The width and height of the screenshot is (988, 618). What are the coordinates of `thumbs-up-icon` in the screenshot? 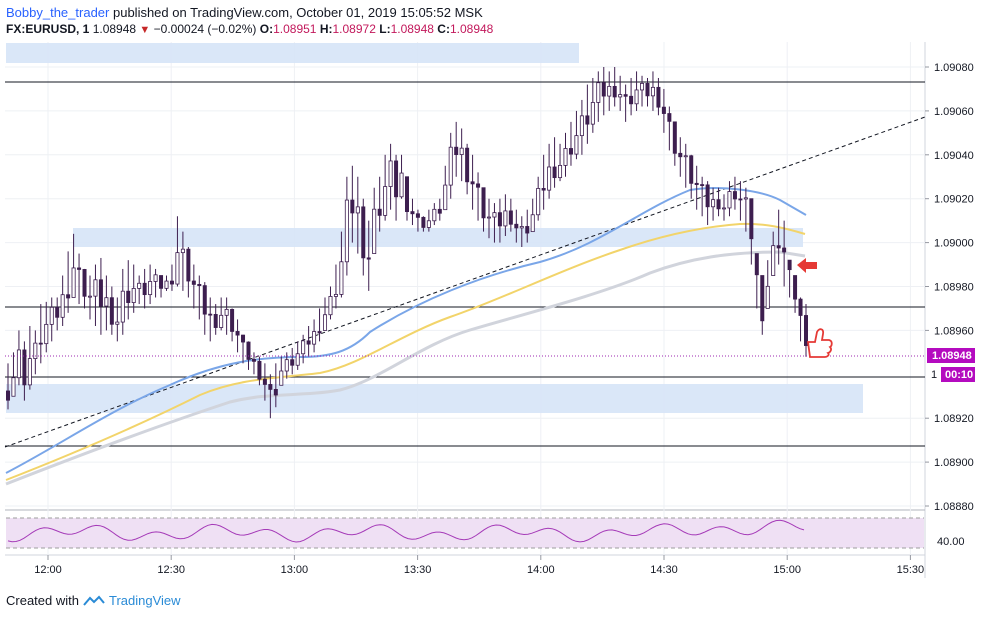 It's located at (819, 343).